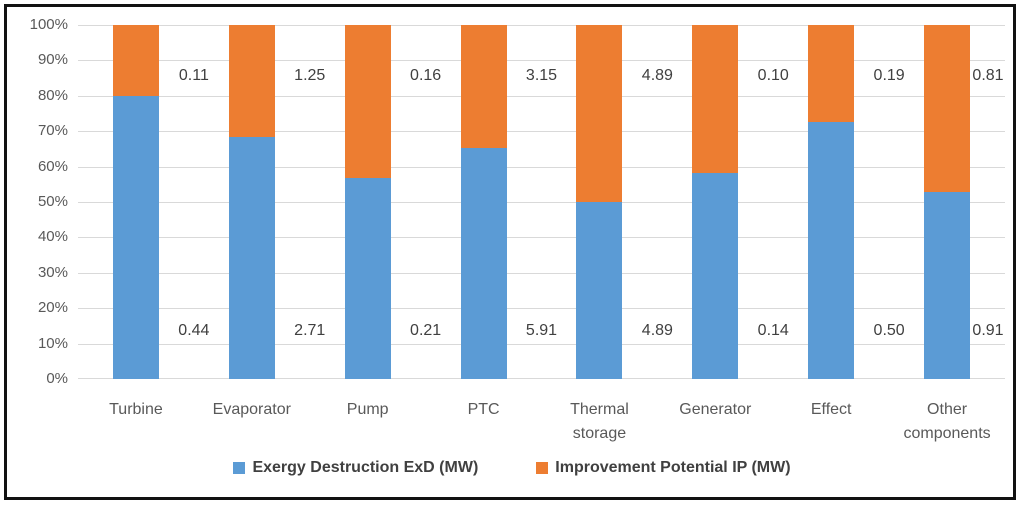  Describe the element at coordinates (52, 95) in the screenshot. I see `y-tick-label: 80%` at that location.